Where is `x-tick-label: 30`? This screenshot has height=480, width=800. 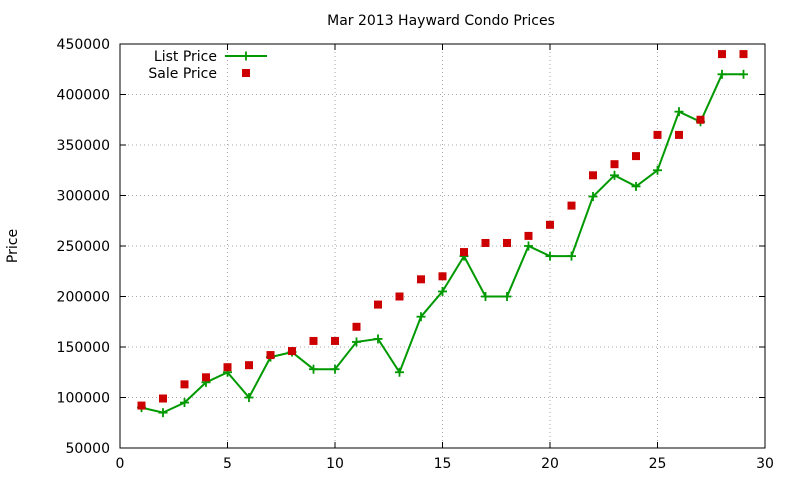 x-tick-label: 30 is located at coordinates (765, 464).